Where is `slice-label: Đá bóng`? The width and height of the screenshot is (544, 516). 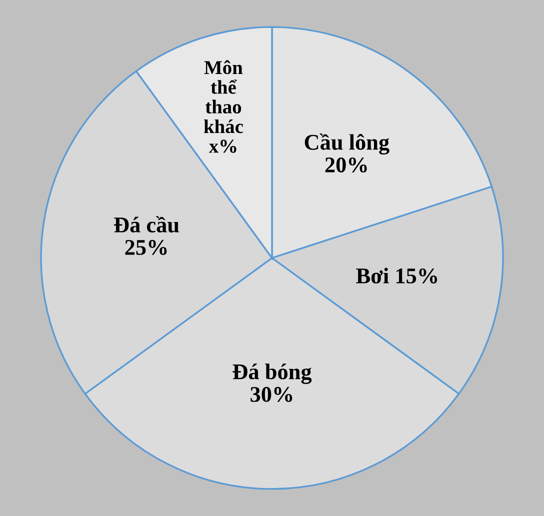 slice-label: Đá bóng is located at coordinates (272, 374).